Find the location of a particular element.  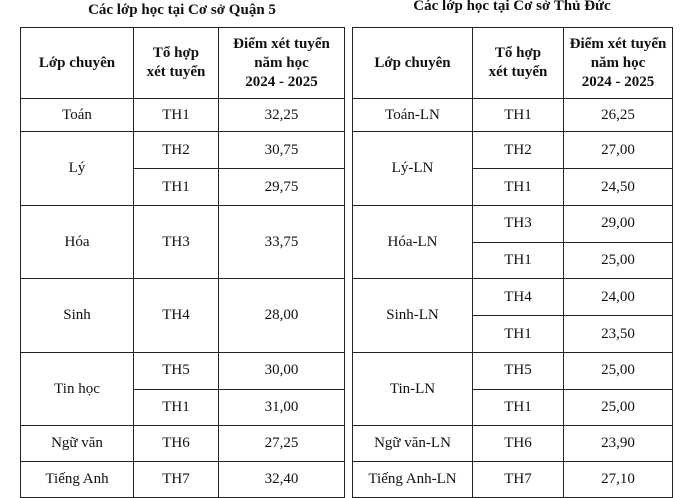

score-cell: 23,90 is located at coordinates (618, 443).